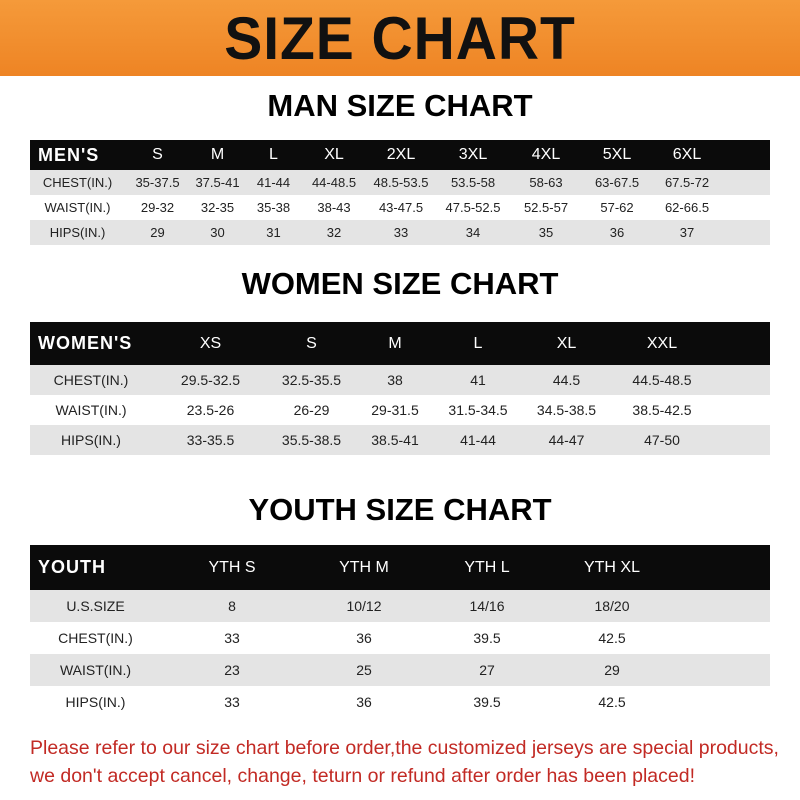 Image resolution: width=800 pixels, height=800 pixels. What do you see at coordinates (612, 606) in the screenshot?
I see `table-cell: 18/20` at bounding box center [612, 606].